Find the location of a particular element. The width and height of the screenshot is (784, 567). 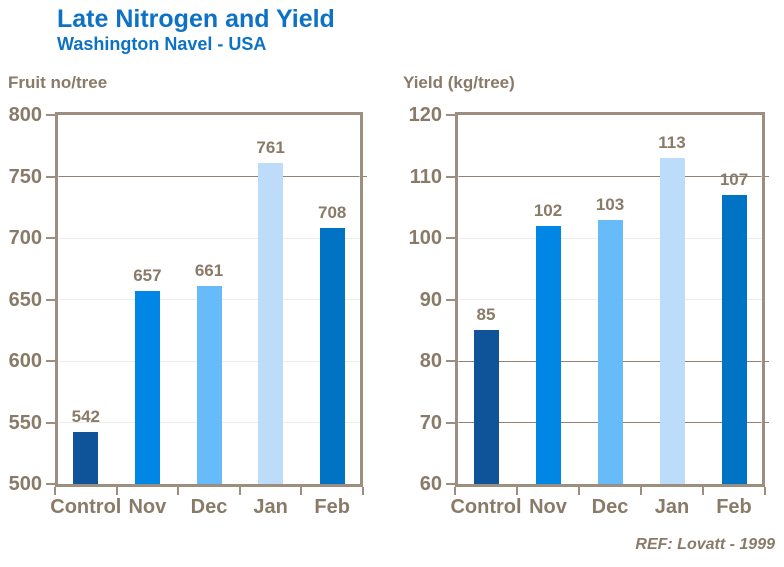

bar-value-label: 661 is located at coordinates (209, 270).